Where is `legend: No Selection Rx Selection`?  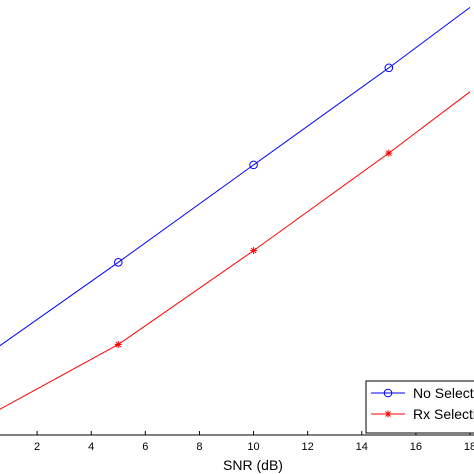 legend: No Selection Rx Selection is located at coordinates (419, 407).